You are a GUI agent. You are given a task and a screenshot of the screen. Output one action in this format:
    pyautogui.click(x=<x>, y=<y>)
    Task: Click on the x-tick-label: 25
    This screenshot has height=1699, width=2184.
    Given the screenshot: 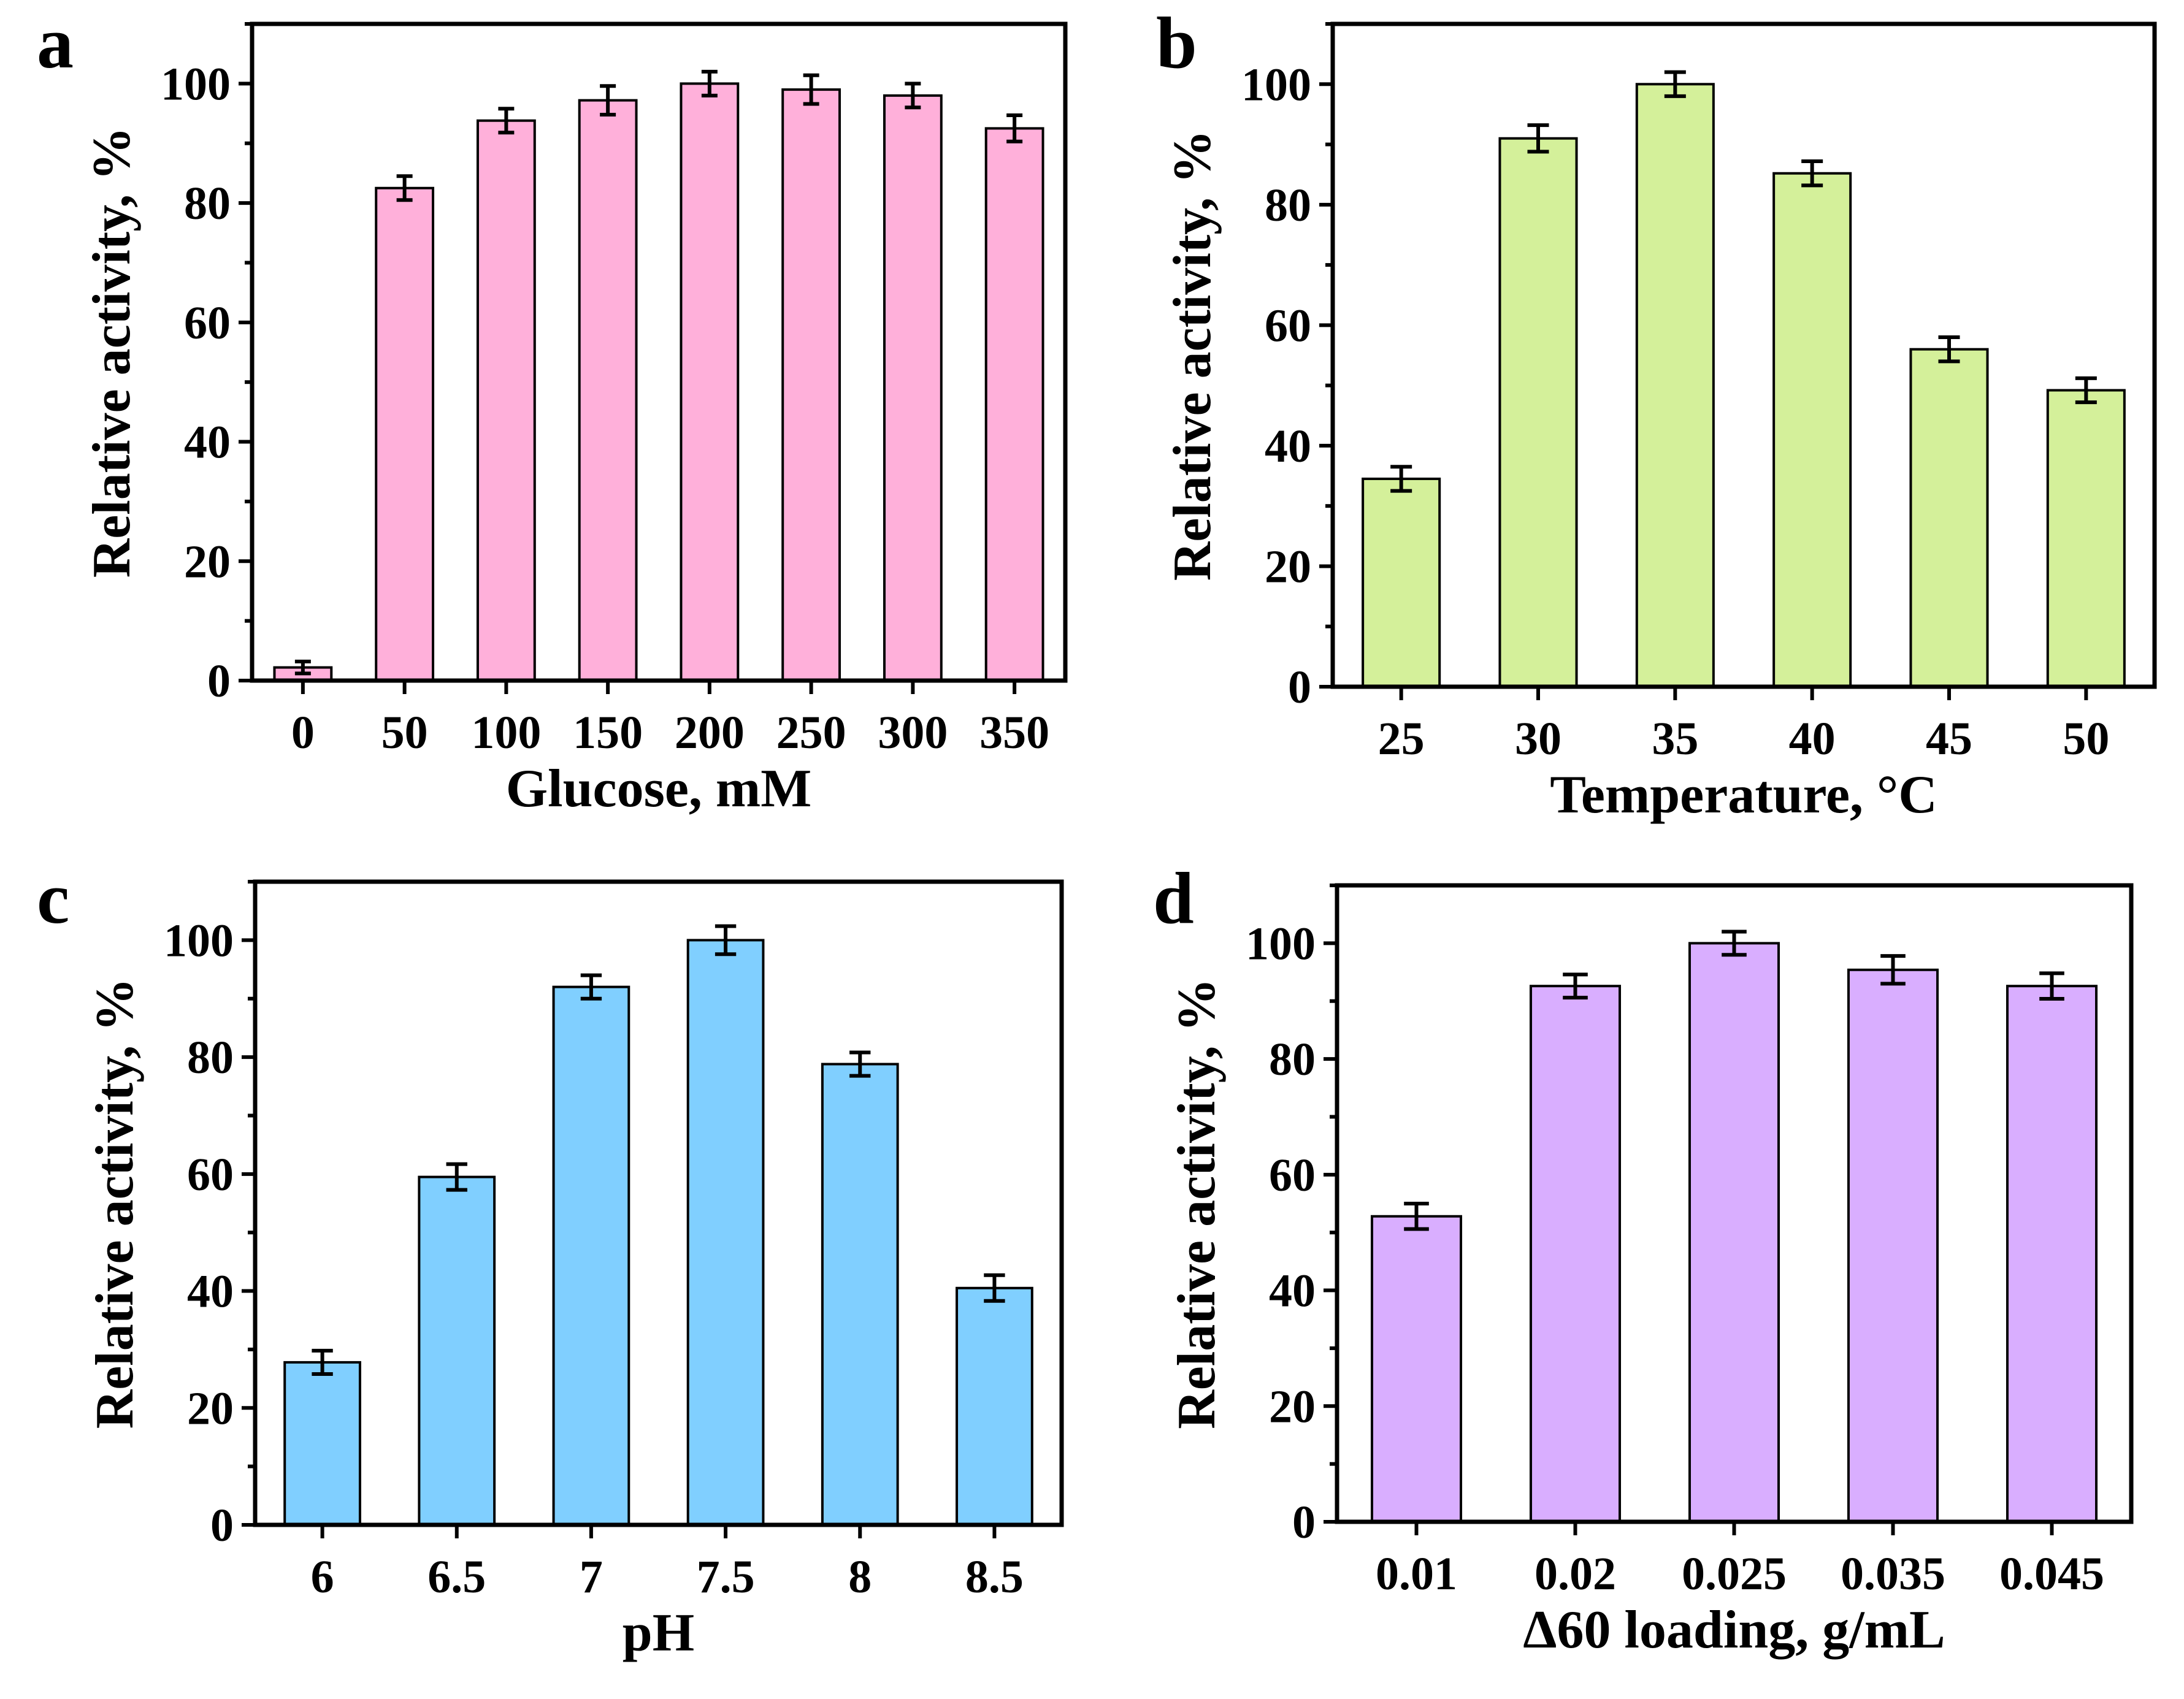 What is the action you would take?
    pyautogui.click(x=1401, y=739)
    